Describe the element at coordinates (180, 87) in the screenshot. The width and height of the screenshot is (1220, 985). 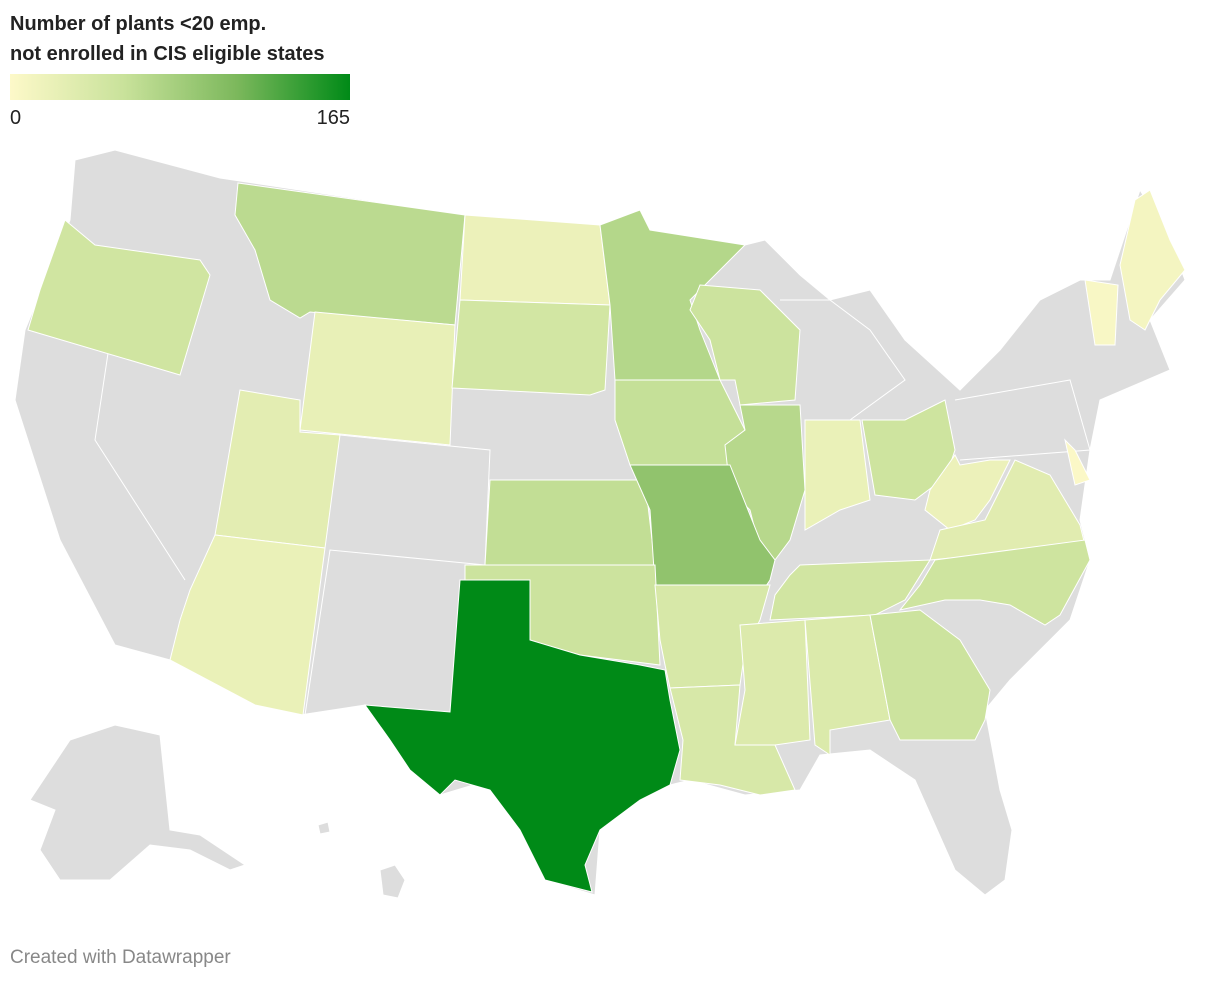
I see `legend-gradient` at that location.